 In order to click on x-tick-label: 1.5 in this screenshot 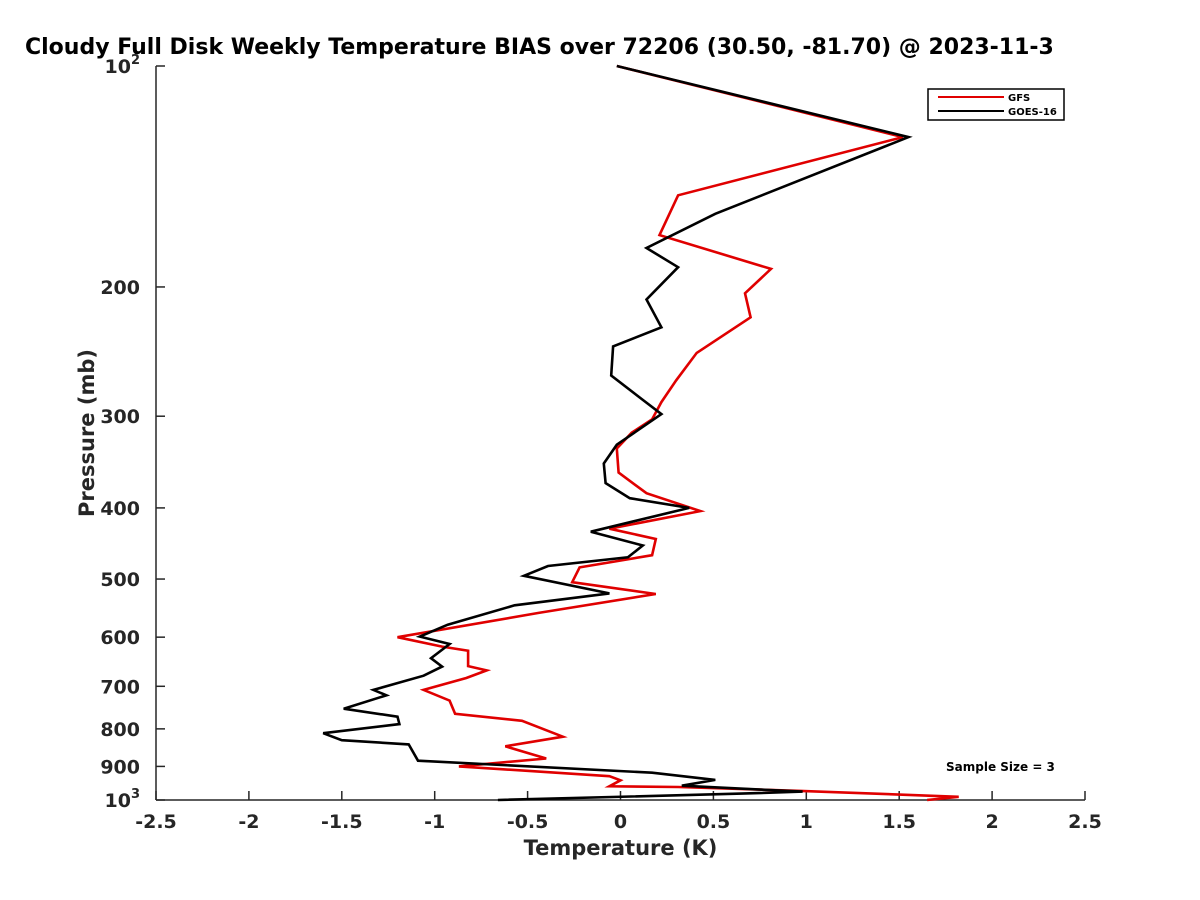, I will do `click(899, 822)`.